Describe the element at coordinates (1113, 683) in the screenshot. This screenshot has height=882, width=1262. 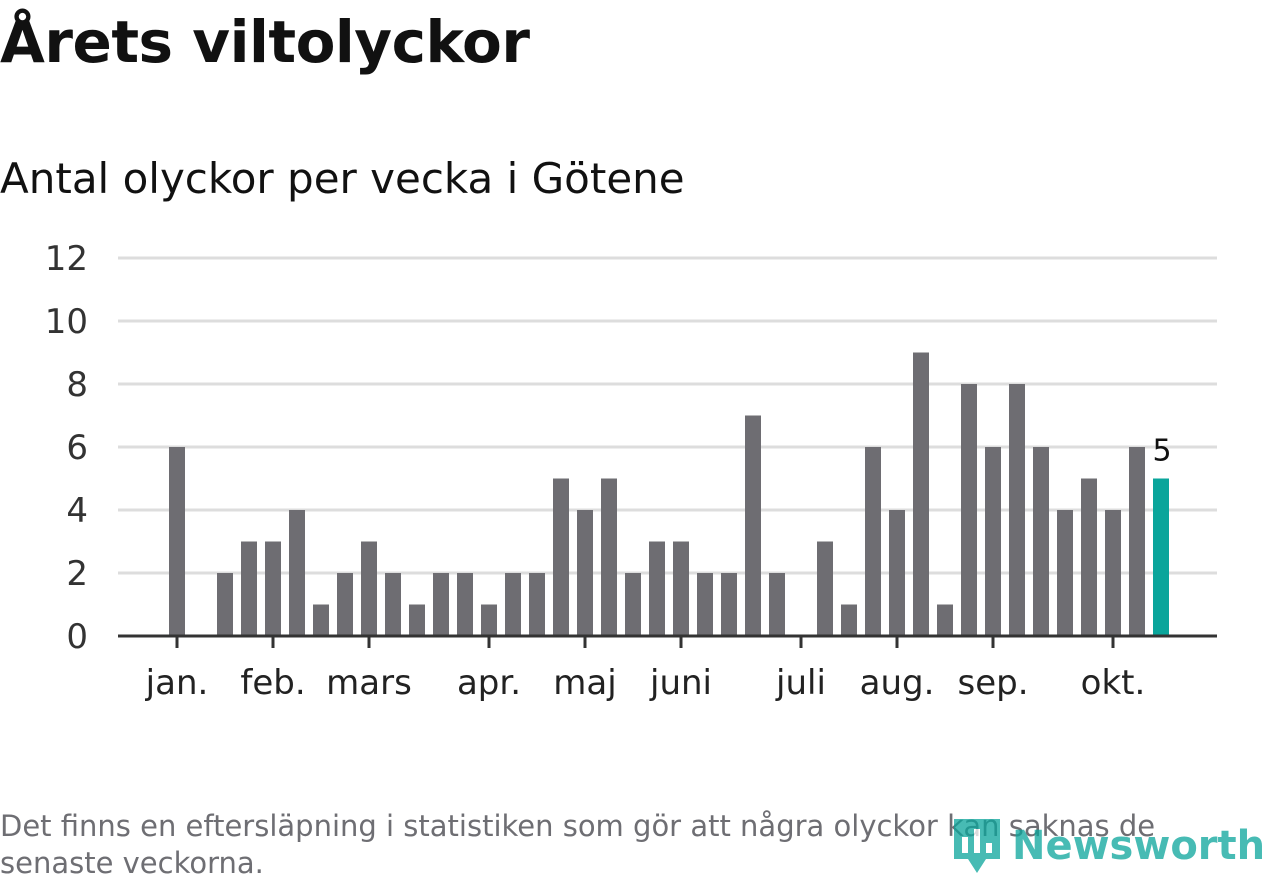
I see `x-tick-label: okt.` at that location.